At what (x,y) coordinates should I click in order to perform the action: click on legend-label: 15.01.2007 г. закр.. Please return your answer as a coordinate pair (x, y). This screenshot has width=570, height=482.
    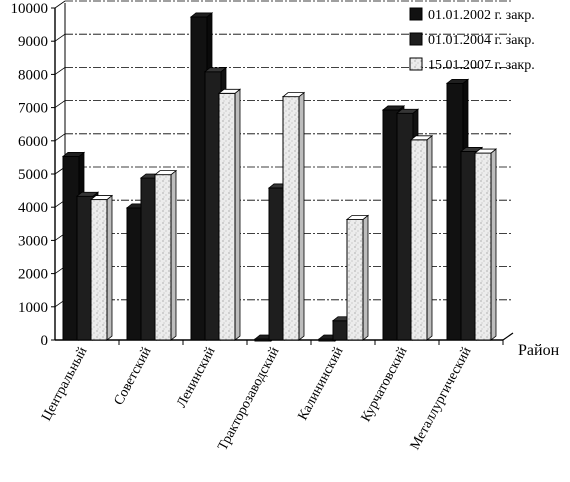
    Looking at the image, I should click on (481, 65).